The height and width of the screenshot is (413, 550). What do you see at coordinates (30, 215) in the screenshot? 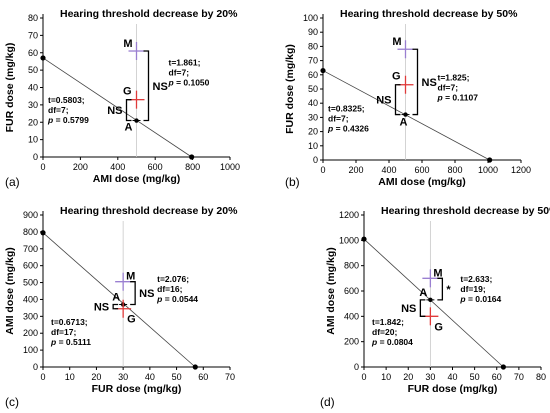
I see `y-tick-label: 900` at bounding box center [30, 215].